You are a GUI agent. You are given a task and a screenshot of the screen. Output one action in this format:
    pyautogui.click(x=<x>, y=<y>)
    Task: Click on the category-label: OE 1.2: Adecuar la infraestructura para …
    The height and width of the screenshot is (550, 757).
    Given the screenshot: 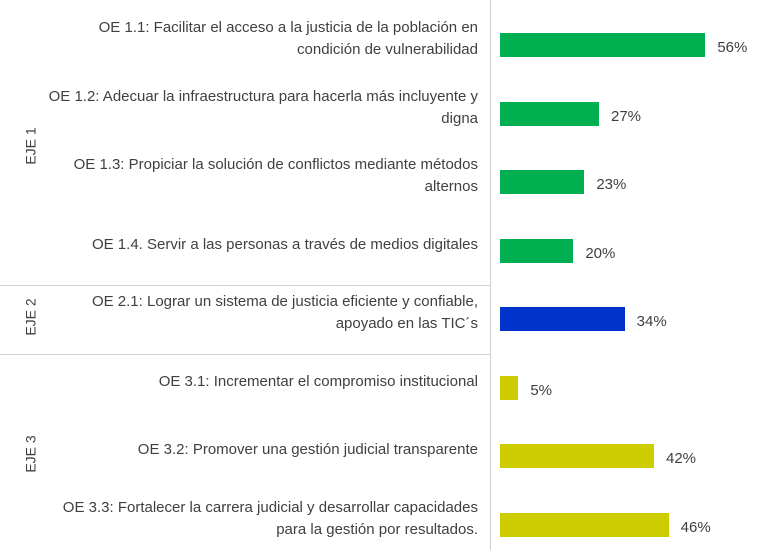 What is the action you would take?
    pyautogui.click(x=263, y=107)
    